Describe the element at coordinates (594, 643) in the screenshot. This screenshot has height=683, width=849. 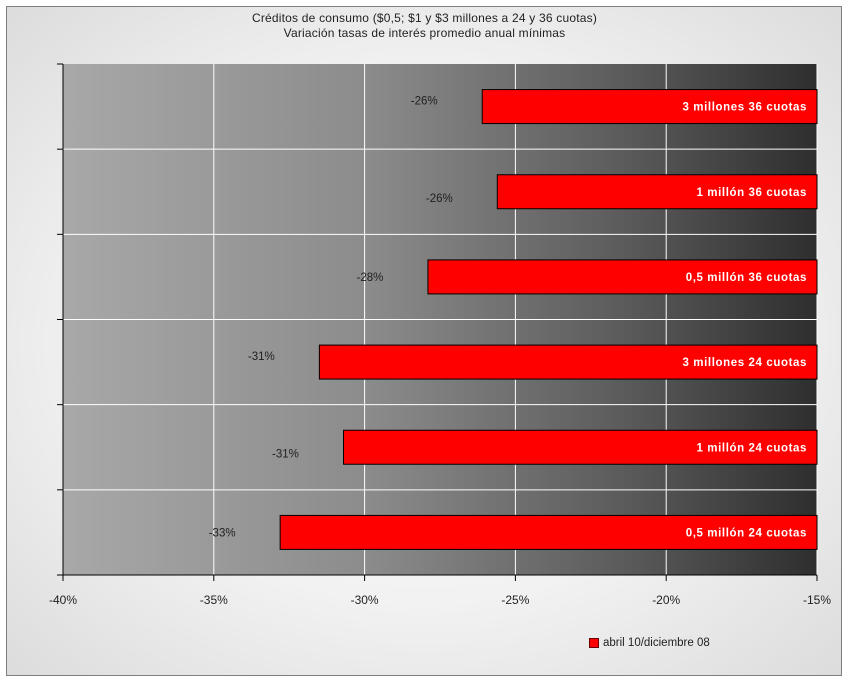
I see `legend-swatch` at that location.